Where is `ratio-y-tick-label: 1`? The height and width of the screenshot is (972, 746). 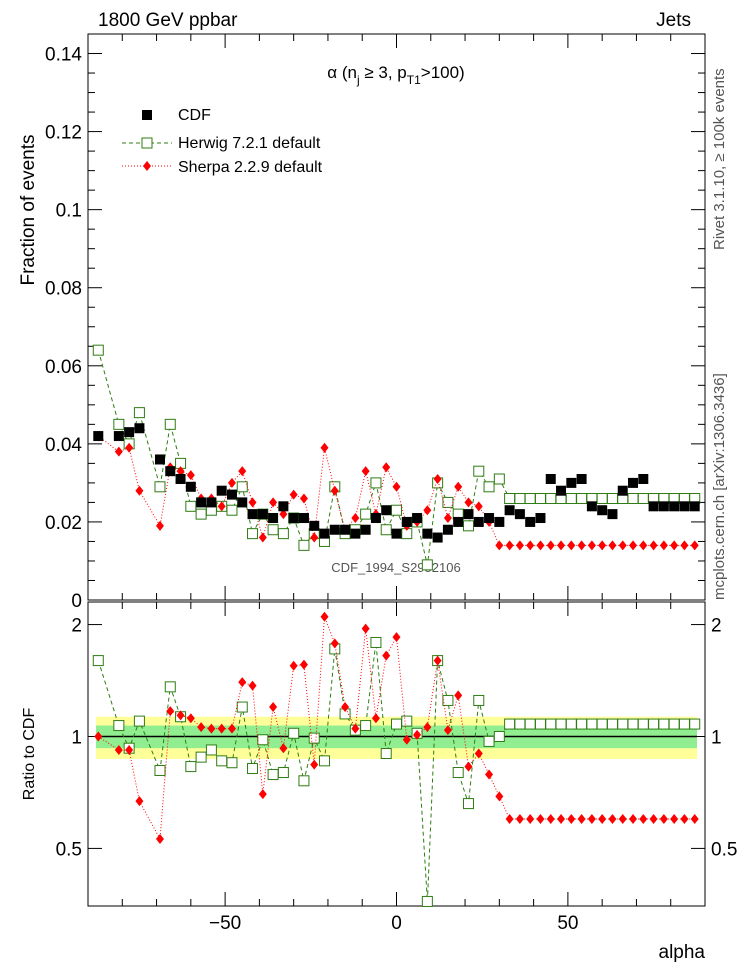 ratio-y-tick-label: 1 is located at coordinates (76, 737).